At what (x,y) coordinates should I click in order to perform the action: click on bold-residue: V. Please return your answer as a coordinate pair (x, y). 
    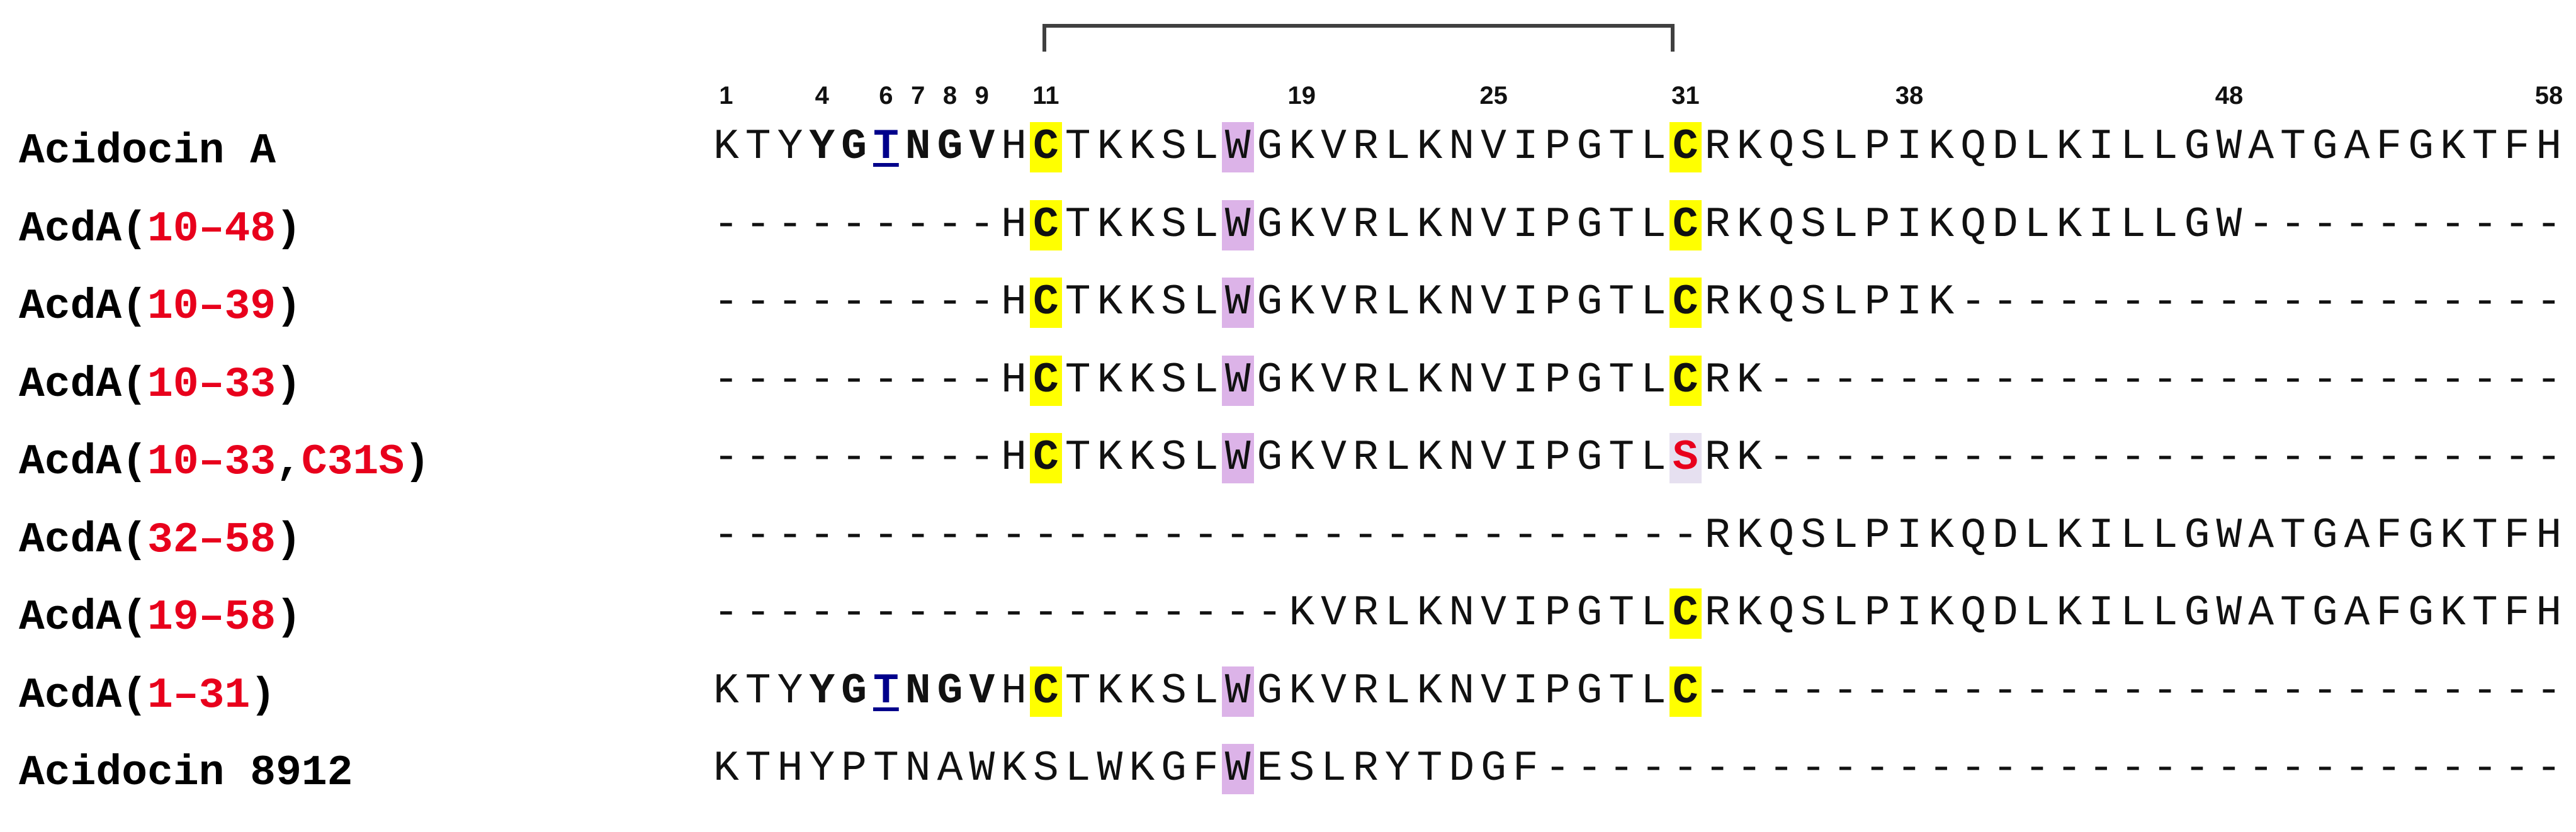
    Looking at the image, I should click on (982, 147).